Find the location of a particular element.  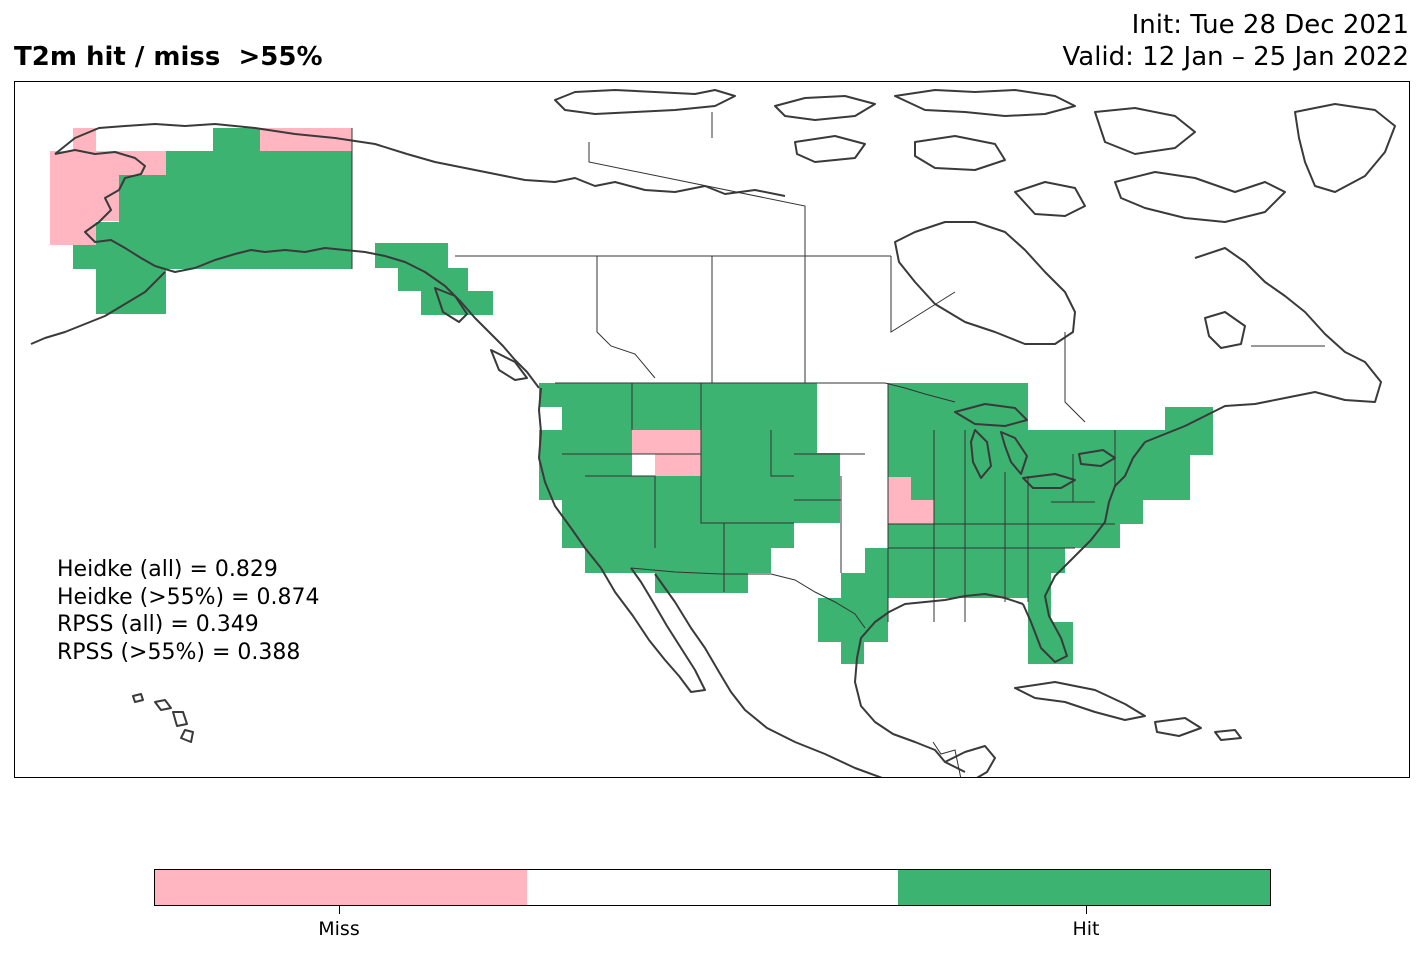

rpss-55-score: RPSS (>55%) = 0.388 is located at coordinates (179, 652).